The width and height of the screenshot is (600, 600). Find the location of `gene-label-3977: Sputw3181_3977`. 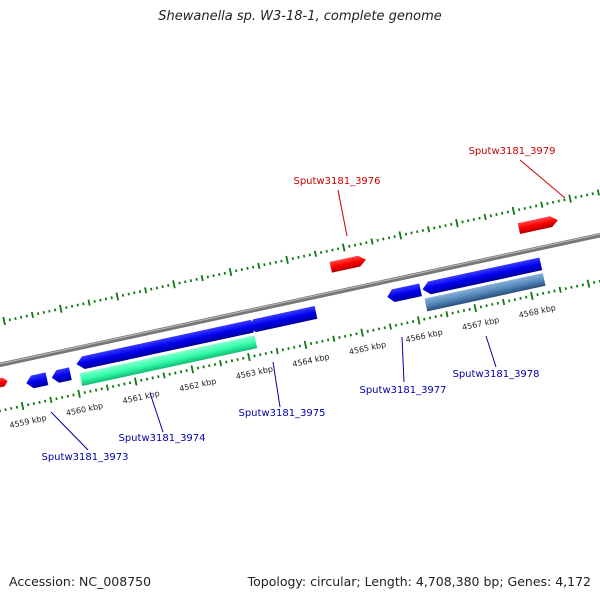

gene-label-3977: Sputw3181_3977 is located at coordinates (402, 390).